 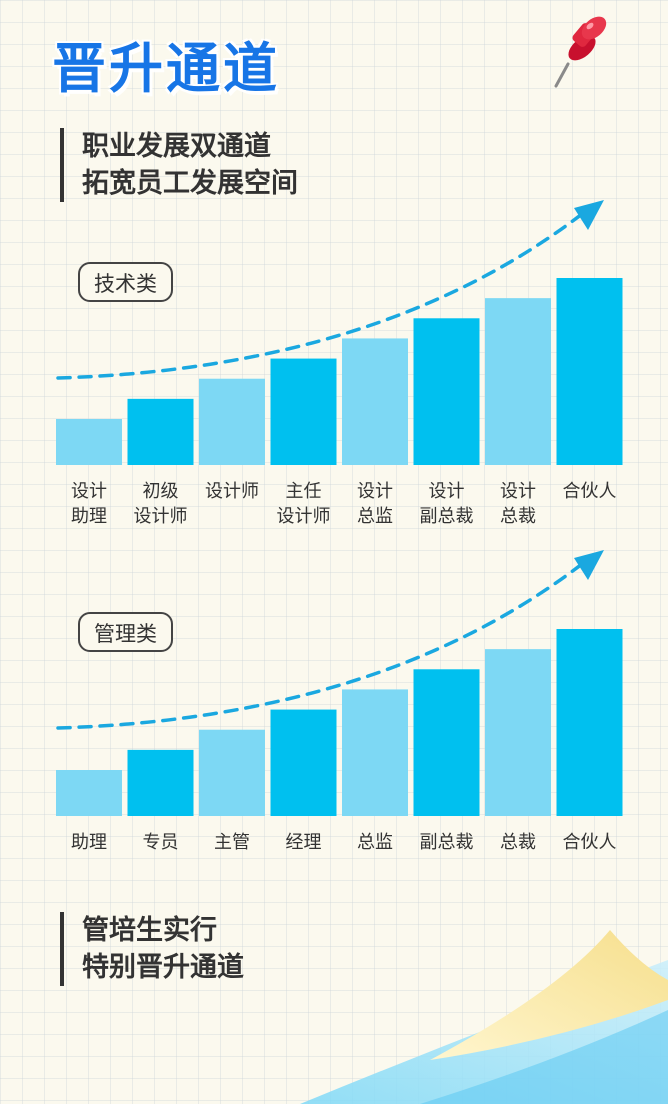 What do you see at coordinates (518, 842) in the screenshot?
I see `bar-label-7: 总裁` at bounding box center [518, 842].